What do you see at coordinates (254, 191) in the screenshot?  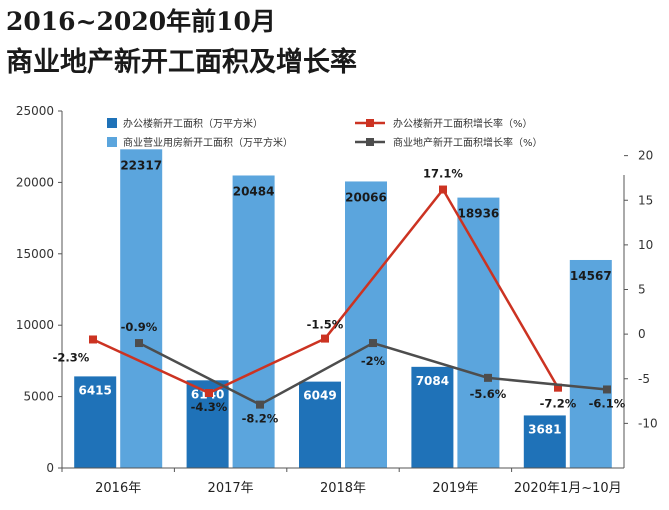 I see `commercial-bar-label: 20484` at bounding box center [254, 191].